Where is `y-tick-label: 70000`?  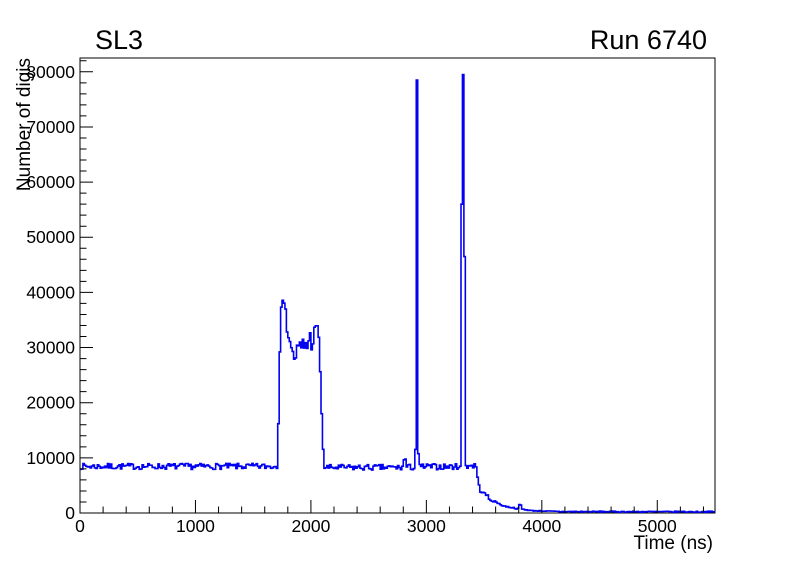 y-tick-label: 70000 is located at coordinates (50, 127).